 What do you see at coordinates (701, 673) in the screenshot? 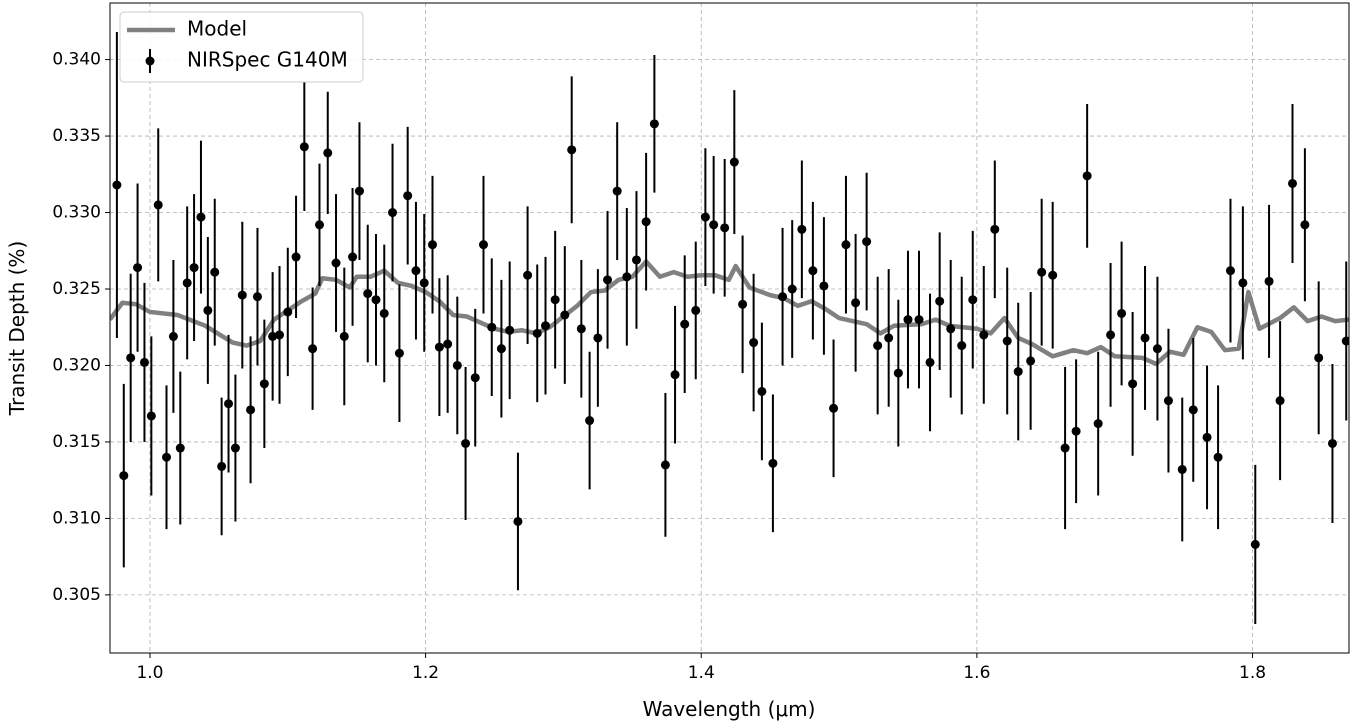
I see `x-tick-label: 1.4` at bounding box center [701, 673].